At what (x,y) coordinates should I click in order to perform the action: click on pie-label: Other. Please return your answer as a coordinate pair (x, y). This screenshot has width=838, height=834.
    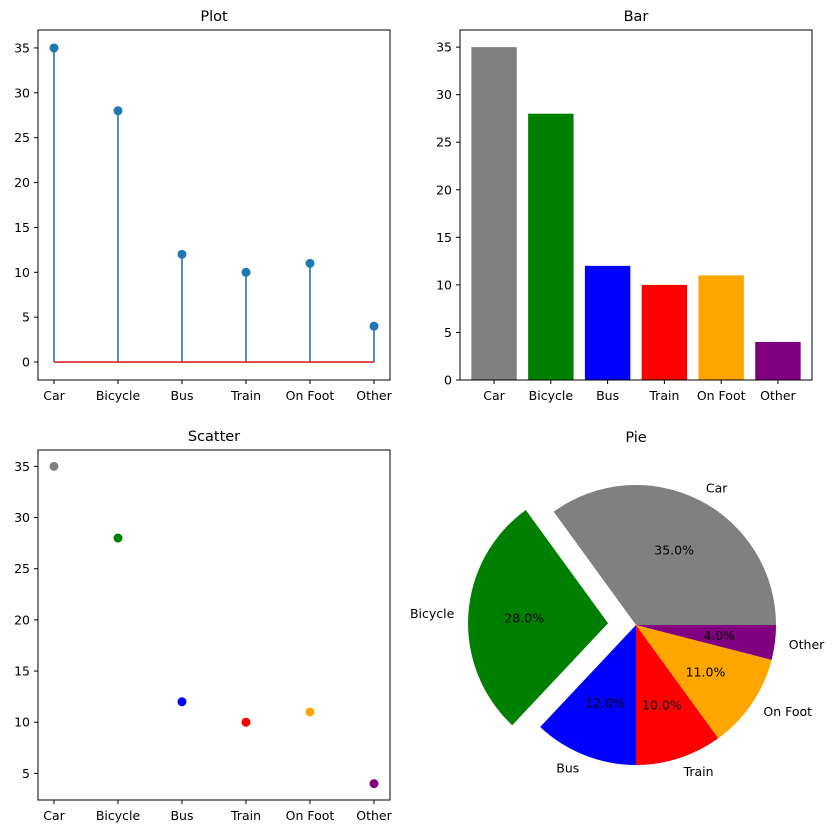
    Looking at the image, I should click on (807, 644).